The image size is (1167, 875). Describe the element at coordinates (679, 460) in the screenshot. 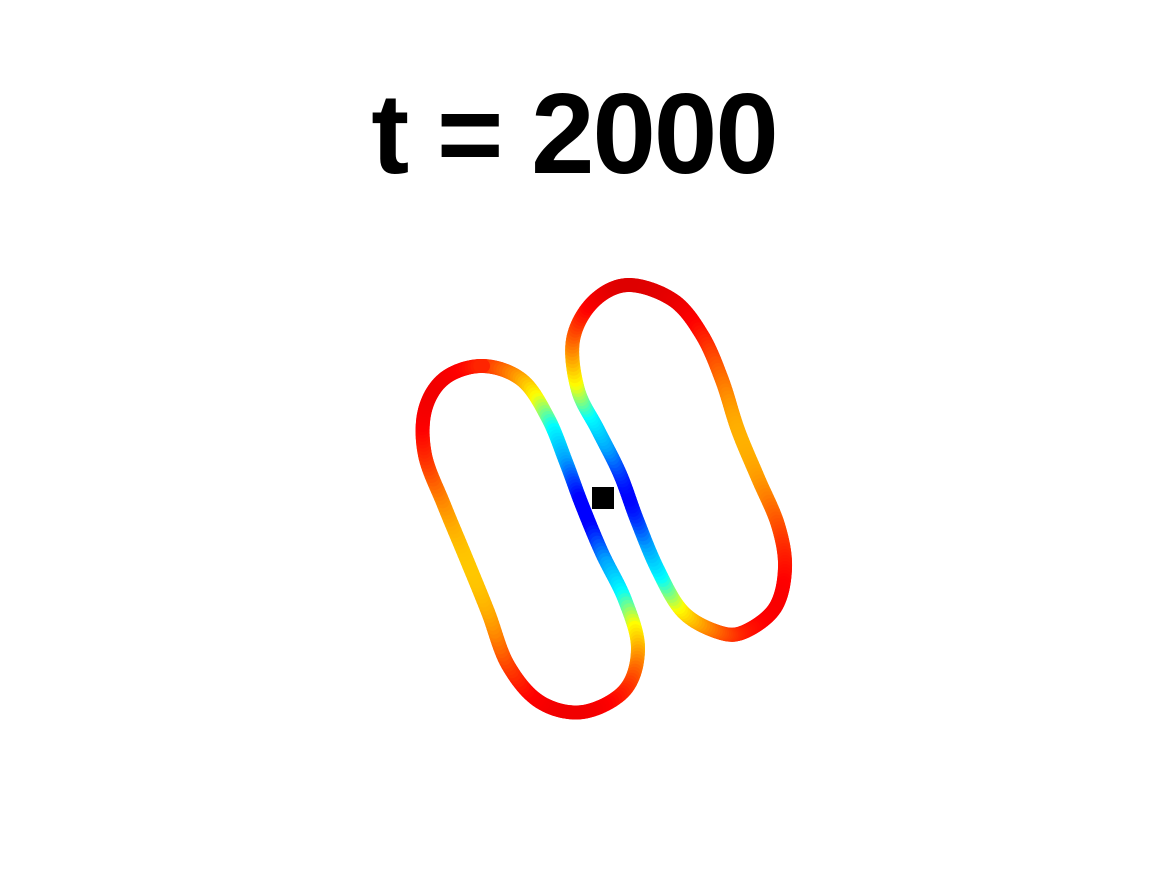

I see `right-loop` at that location.